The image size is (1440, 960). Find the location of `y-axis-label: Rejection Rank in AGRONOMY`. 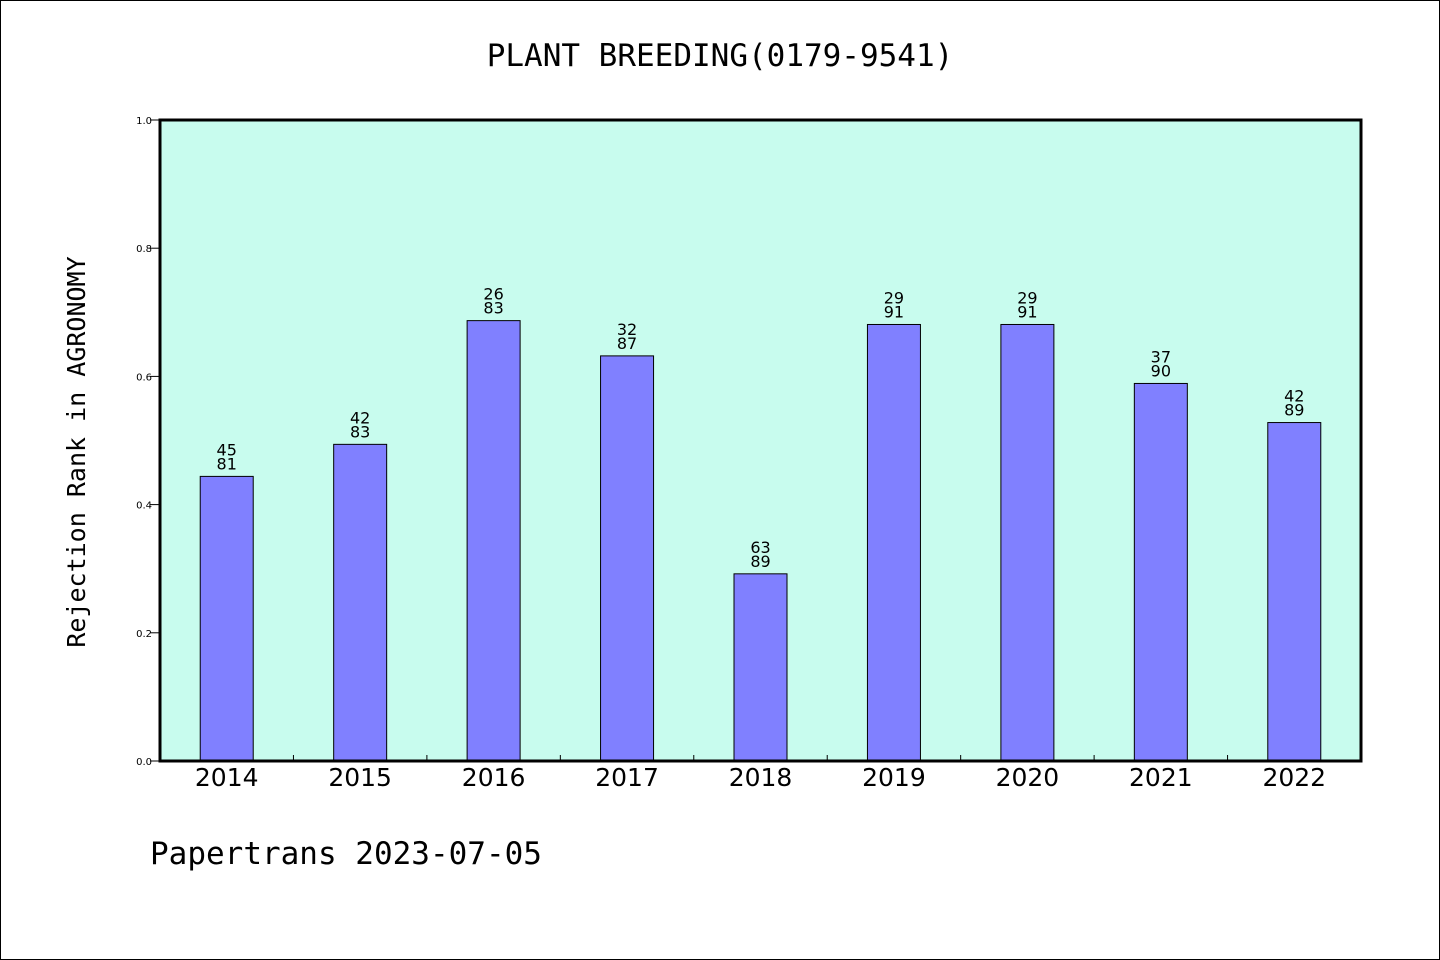

y-axis-label: Rejection Rank in AGRONOMY is located at coordinates (76, 451).